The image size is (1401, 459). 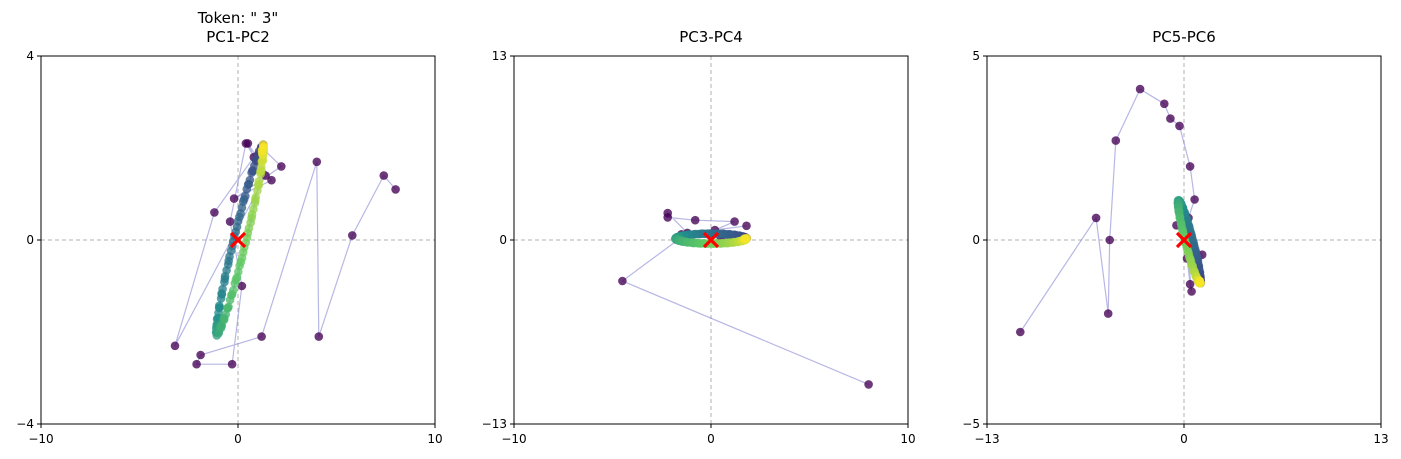 I want to click on y-tick-label: 4, so click(x=30, y=56).